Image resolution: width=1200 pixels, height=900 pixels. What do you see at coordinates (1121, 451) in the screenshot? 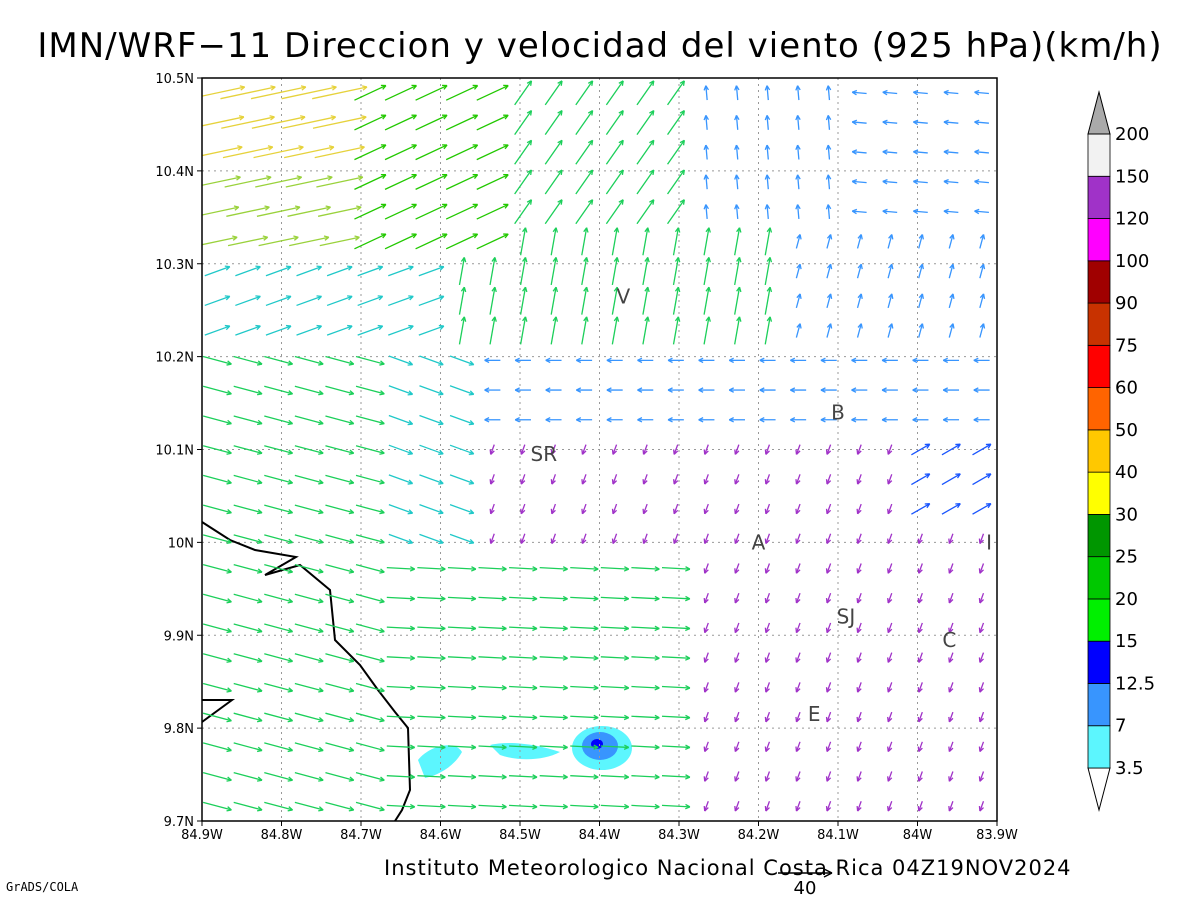
I see `colorbar: 3.5 7 12.5 15 20 25 30 40 50 60 75 90 100 120 150 200` at bounding box center [1121, 451].